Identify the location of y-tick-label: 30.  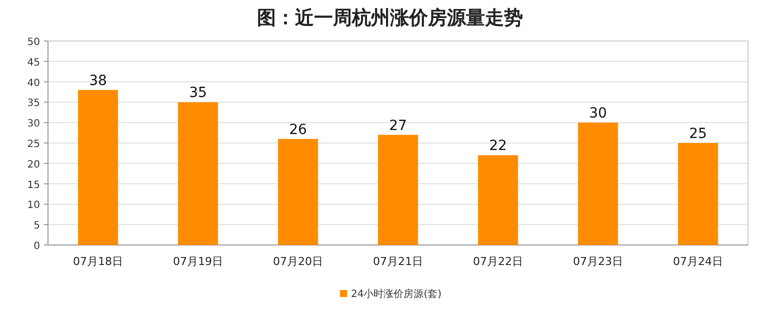
(33, 124).